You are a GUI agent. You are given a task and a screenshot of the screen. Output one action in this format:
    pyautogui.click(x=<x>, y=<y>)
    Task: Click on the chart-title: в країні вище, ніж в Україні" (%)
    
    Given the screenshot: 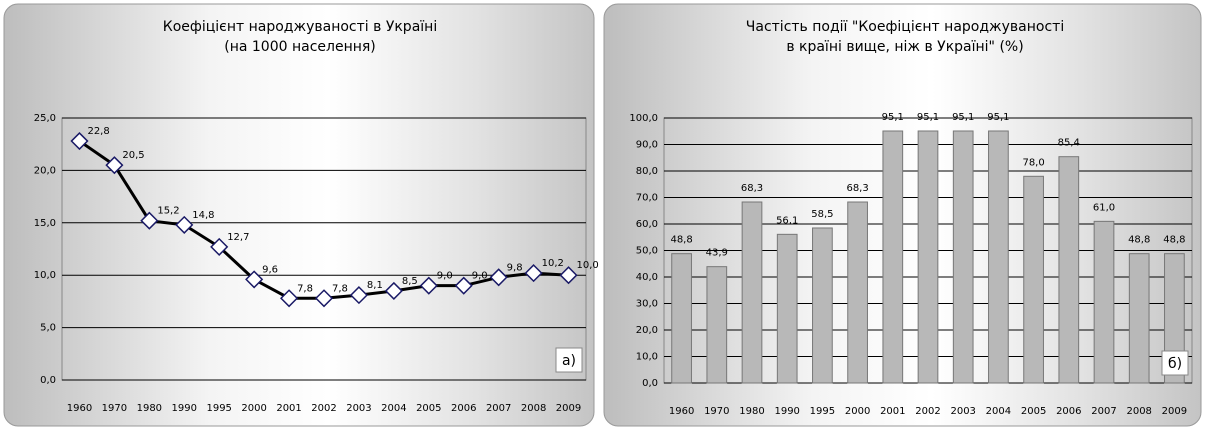 What is the action you would take?
    pyautogui.click(x=904, y=47)
    